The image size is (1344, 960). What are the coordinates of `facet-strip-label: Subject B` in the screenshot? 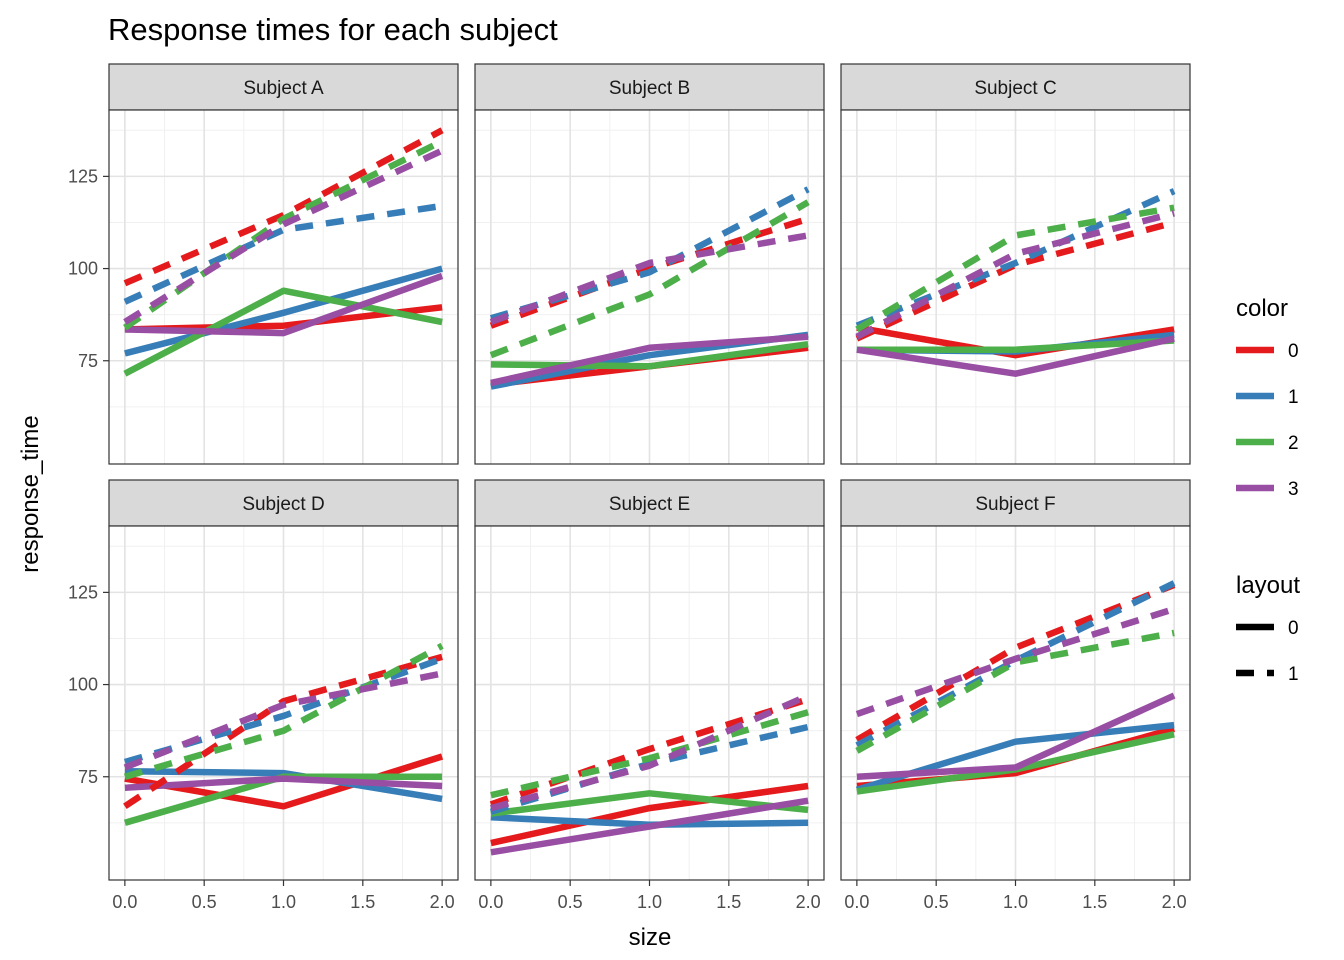 It's located at (649, 88).